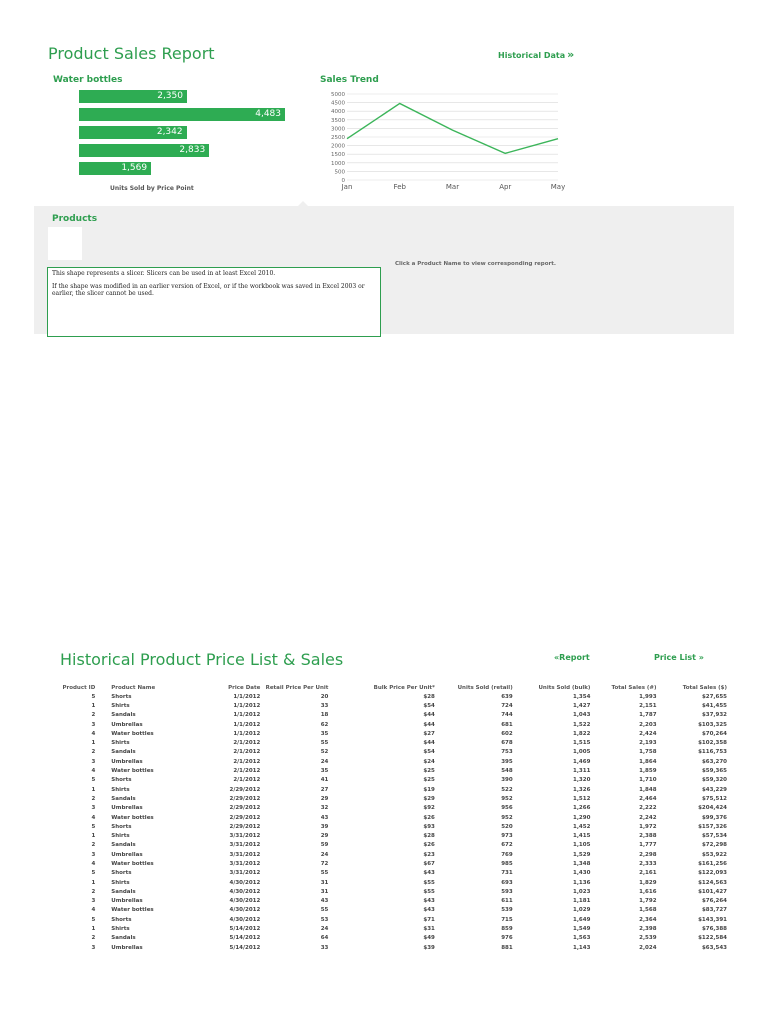 The image size is (768, 1024). What do you see at coordinates (93, 891) in the screenshot?
I see `table-cell: 2` at bounding box center [93, 891].